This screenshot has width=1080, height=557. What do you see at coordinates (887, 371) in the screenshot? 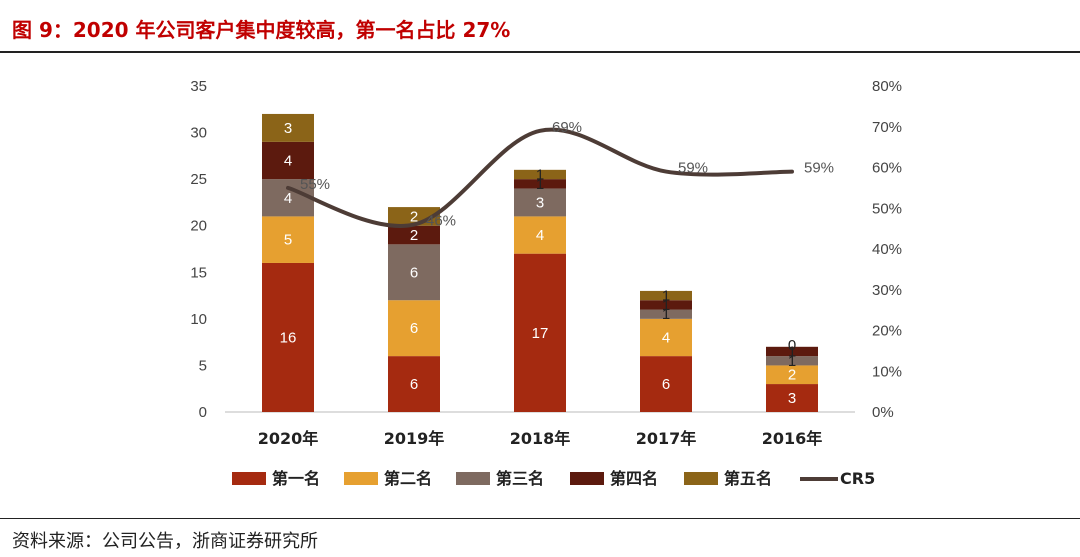
I see `right-tick-label: 10%` at bounding box center [887, 371].